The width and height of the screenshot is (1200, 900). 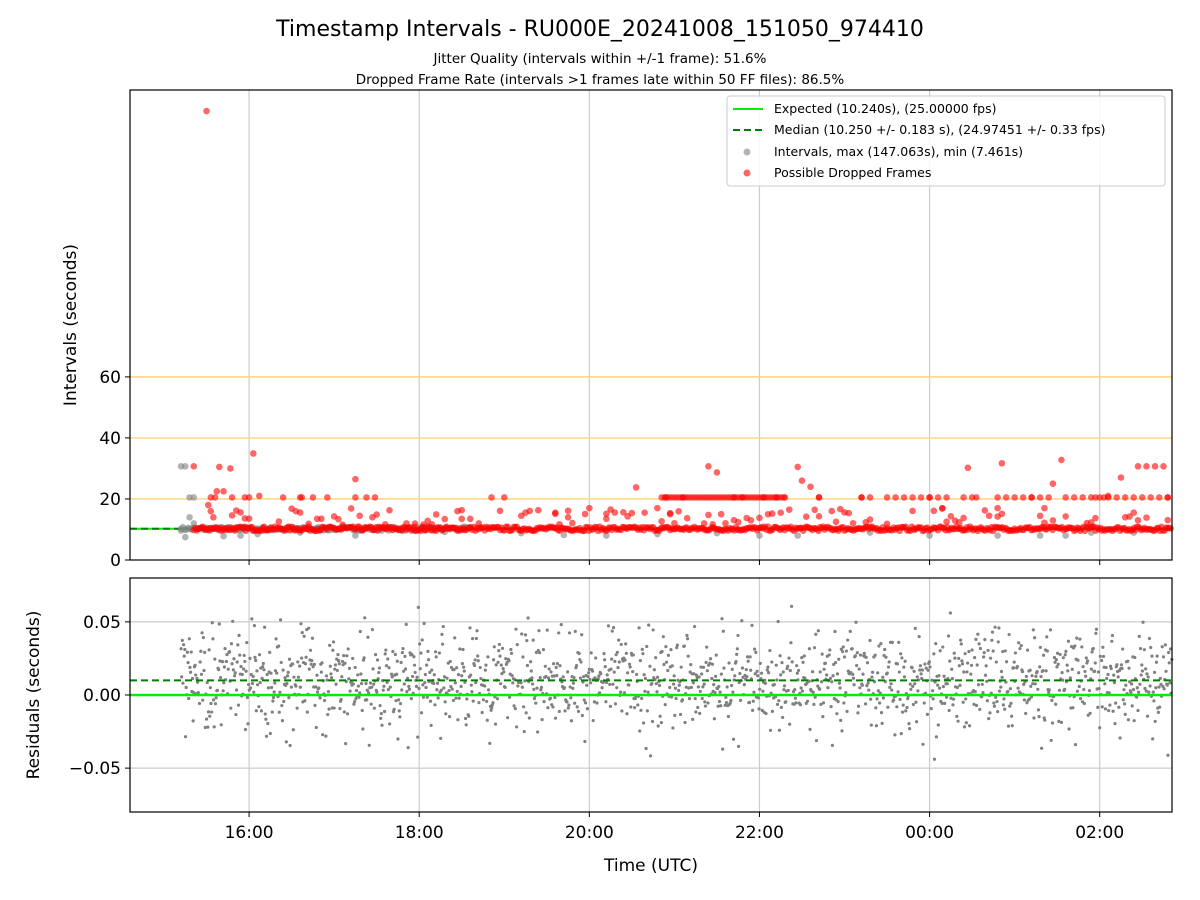 I want to click on interval-point, so click(x=1065, y=535).